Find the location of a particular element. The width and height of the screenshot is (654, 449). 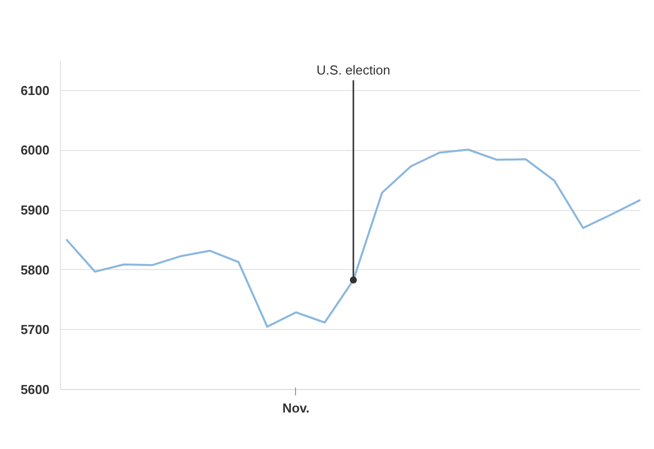

y-tick-label: 5600 is located at coordinates (35, 389).